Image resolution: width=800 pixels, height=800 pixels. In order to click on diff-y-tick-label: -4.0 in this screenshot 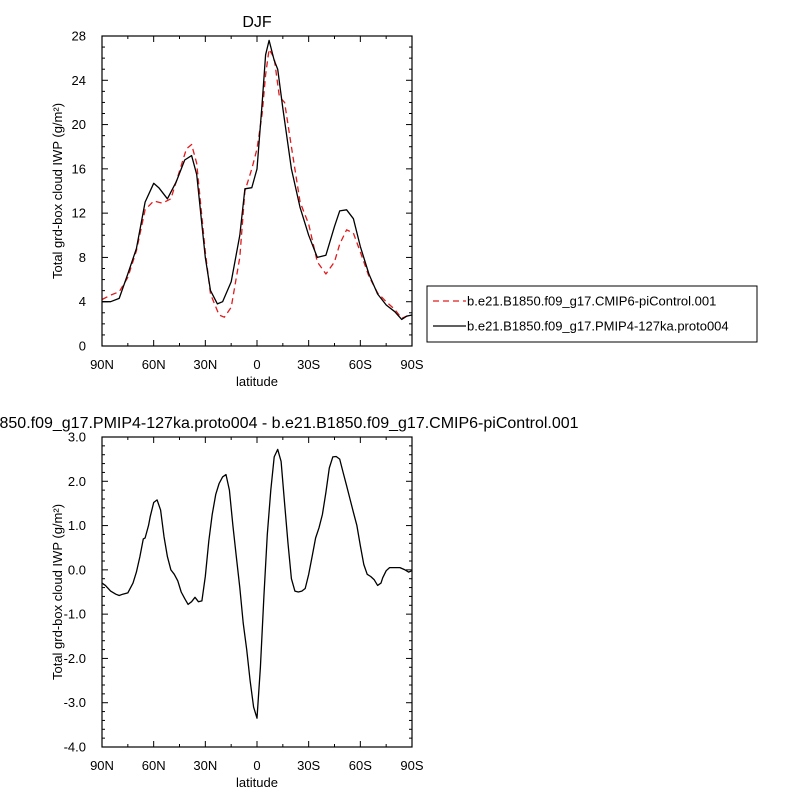, I will do `click(75, 747)`.